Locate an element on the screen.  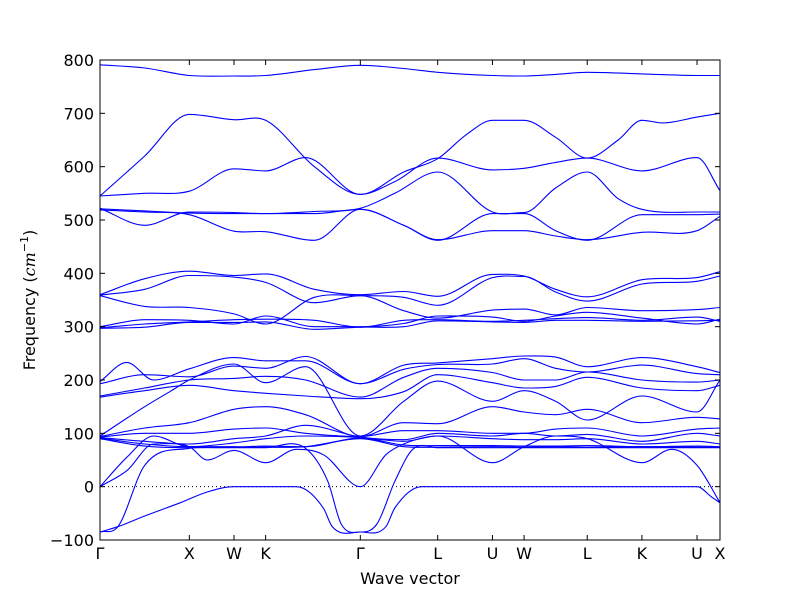
y-tick-label: 500 is located at coordinates (78, 220).